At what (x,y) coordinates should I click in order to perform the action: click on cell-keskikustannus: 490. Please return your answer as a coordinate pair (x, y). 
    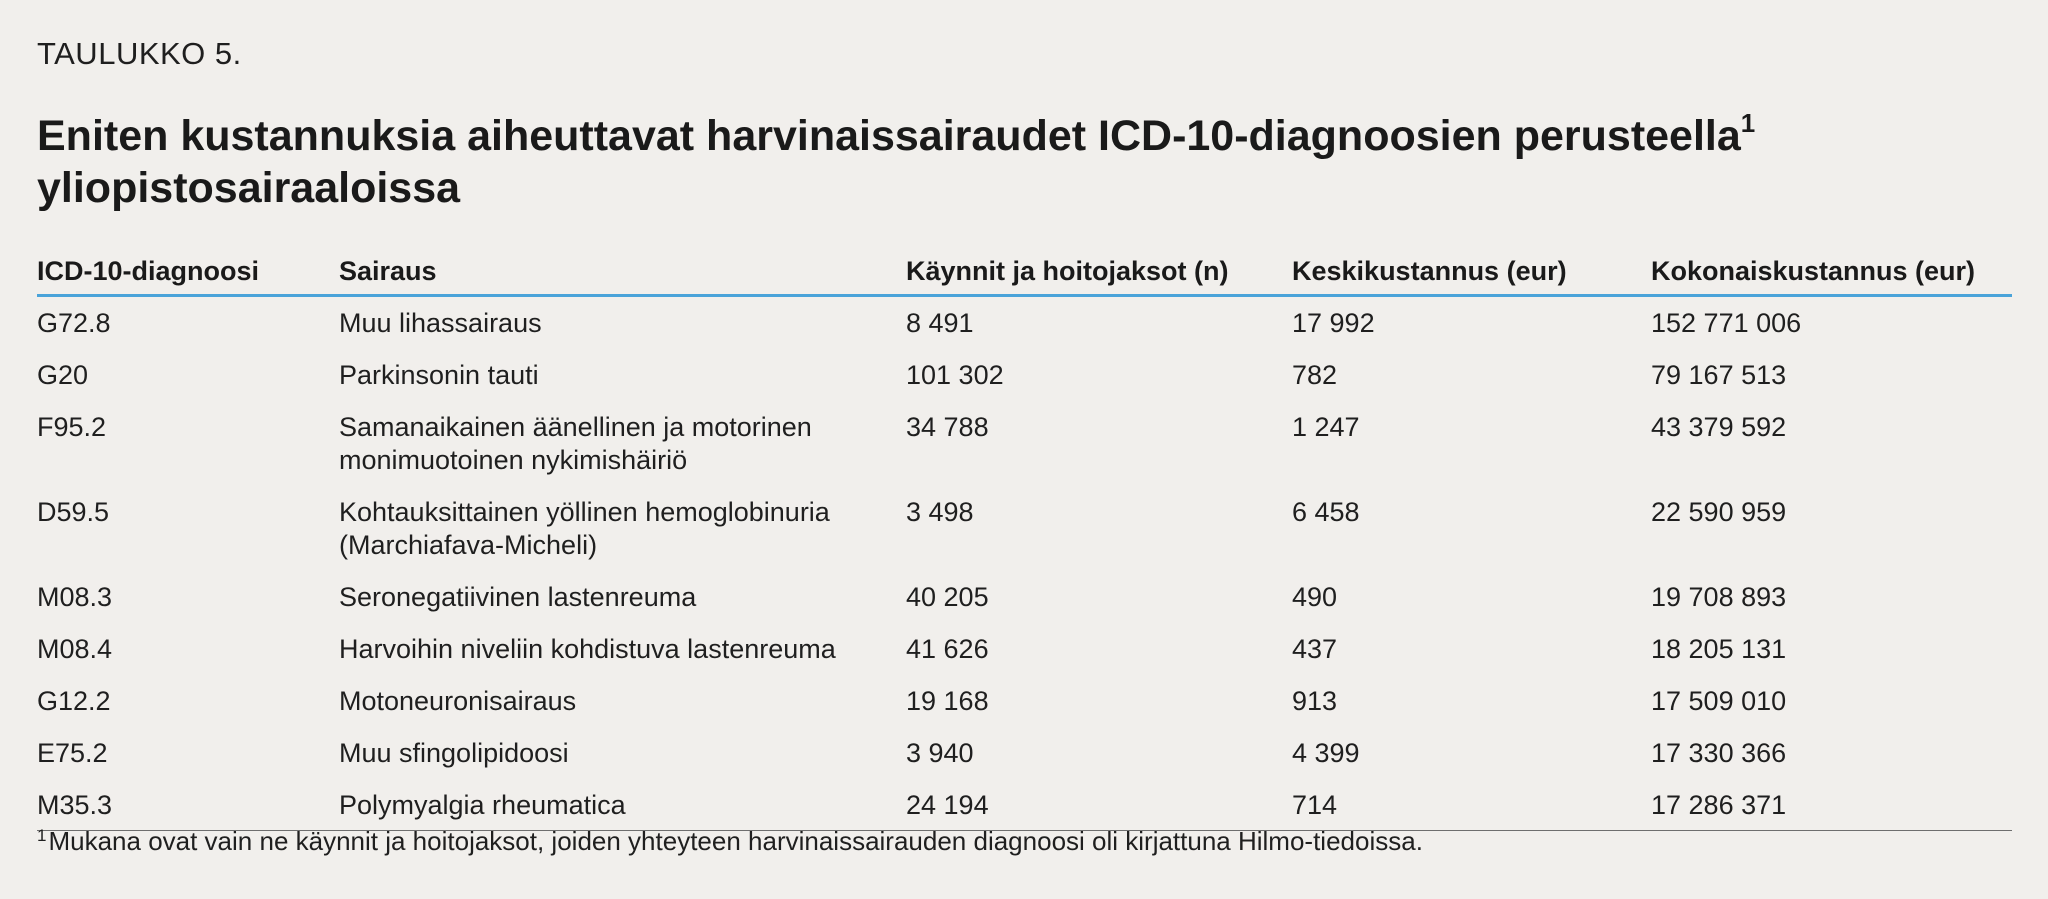
    Looking at the image, I should click on (1315, 597).